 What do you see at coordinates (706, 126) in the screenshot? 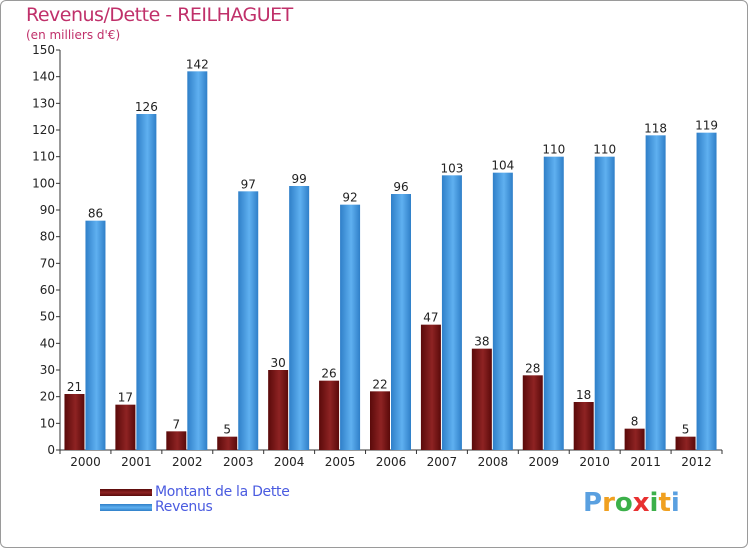
I see `data-label-revenus: 119` at bounding box center [706, 126].